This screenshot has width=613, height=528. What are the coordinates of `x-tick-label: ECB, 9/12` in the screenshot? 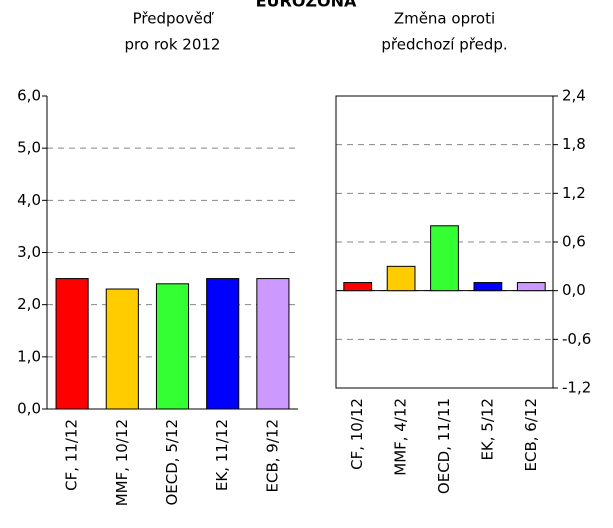 It's located at (272, 455).